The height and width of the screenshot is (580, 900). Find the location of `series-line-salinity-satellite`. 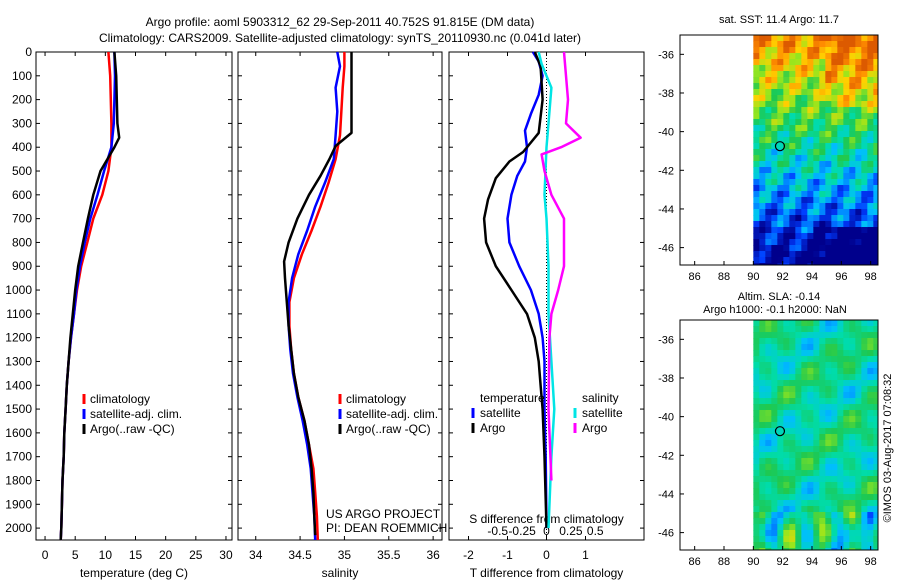

series-line-salinity-satellite is located at coordinates (546, 290).